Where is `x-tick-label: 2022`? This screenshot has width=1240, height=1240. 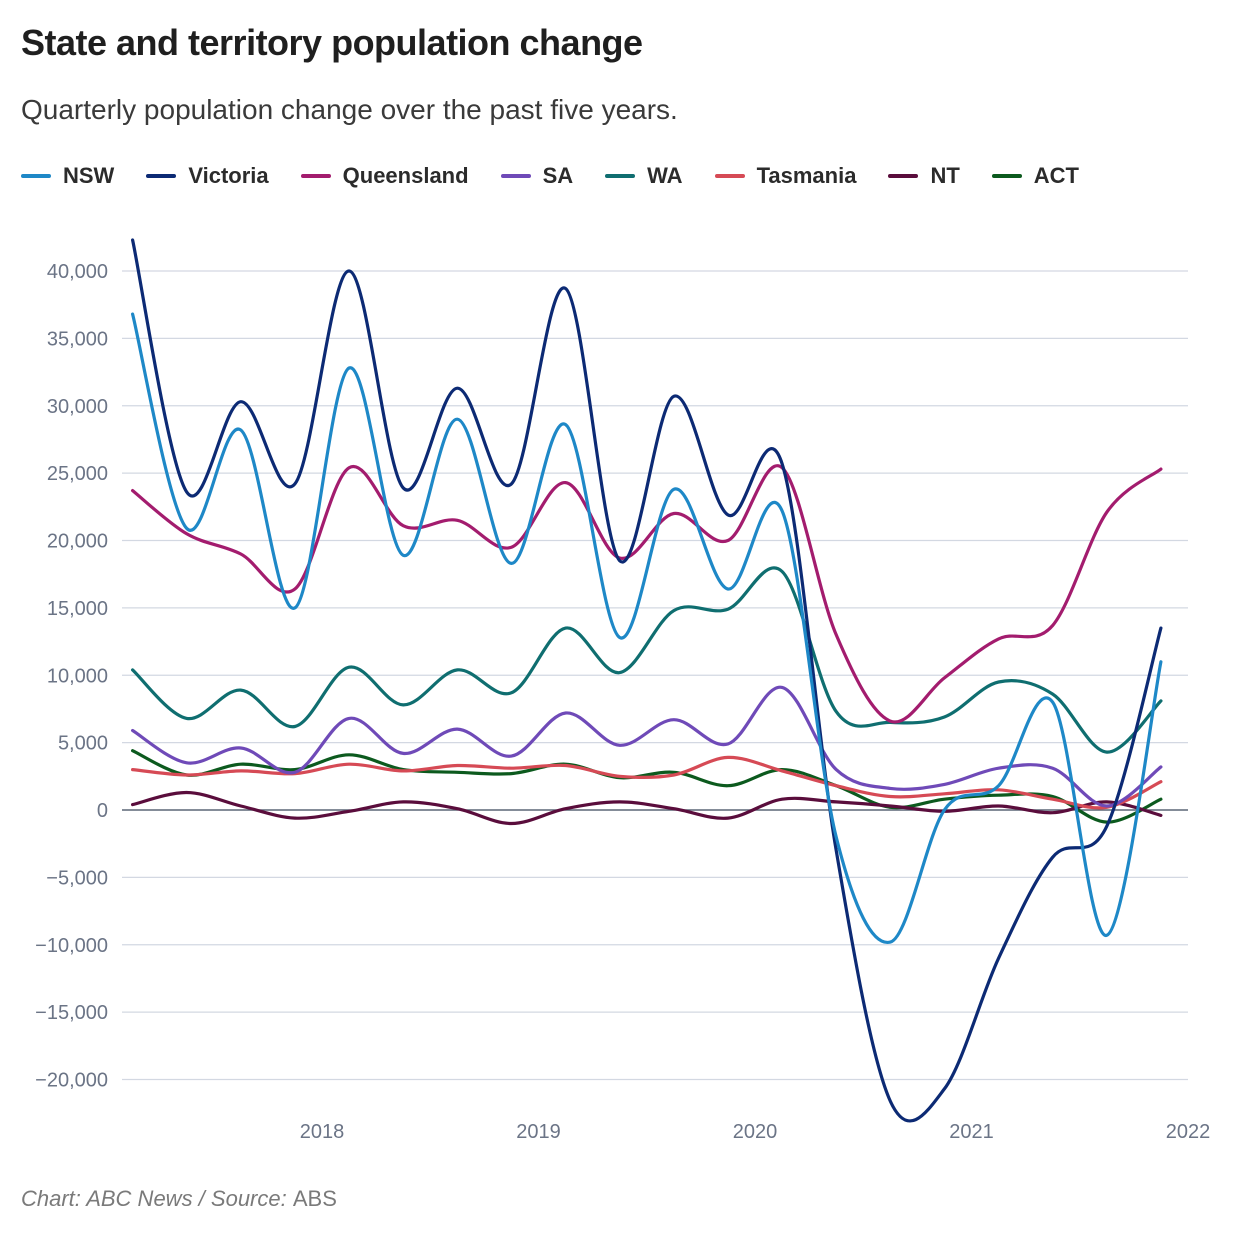 x-tick-label: 2022 is located at coordinates (1188, 1132).